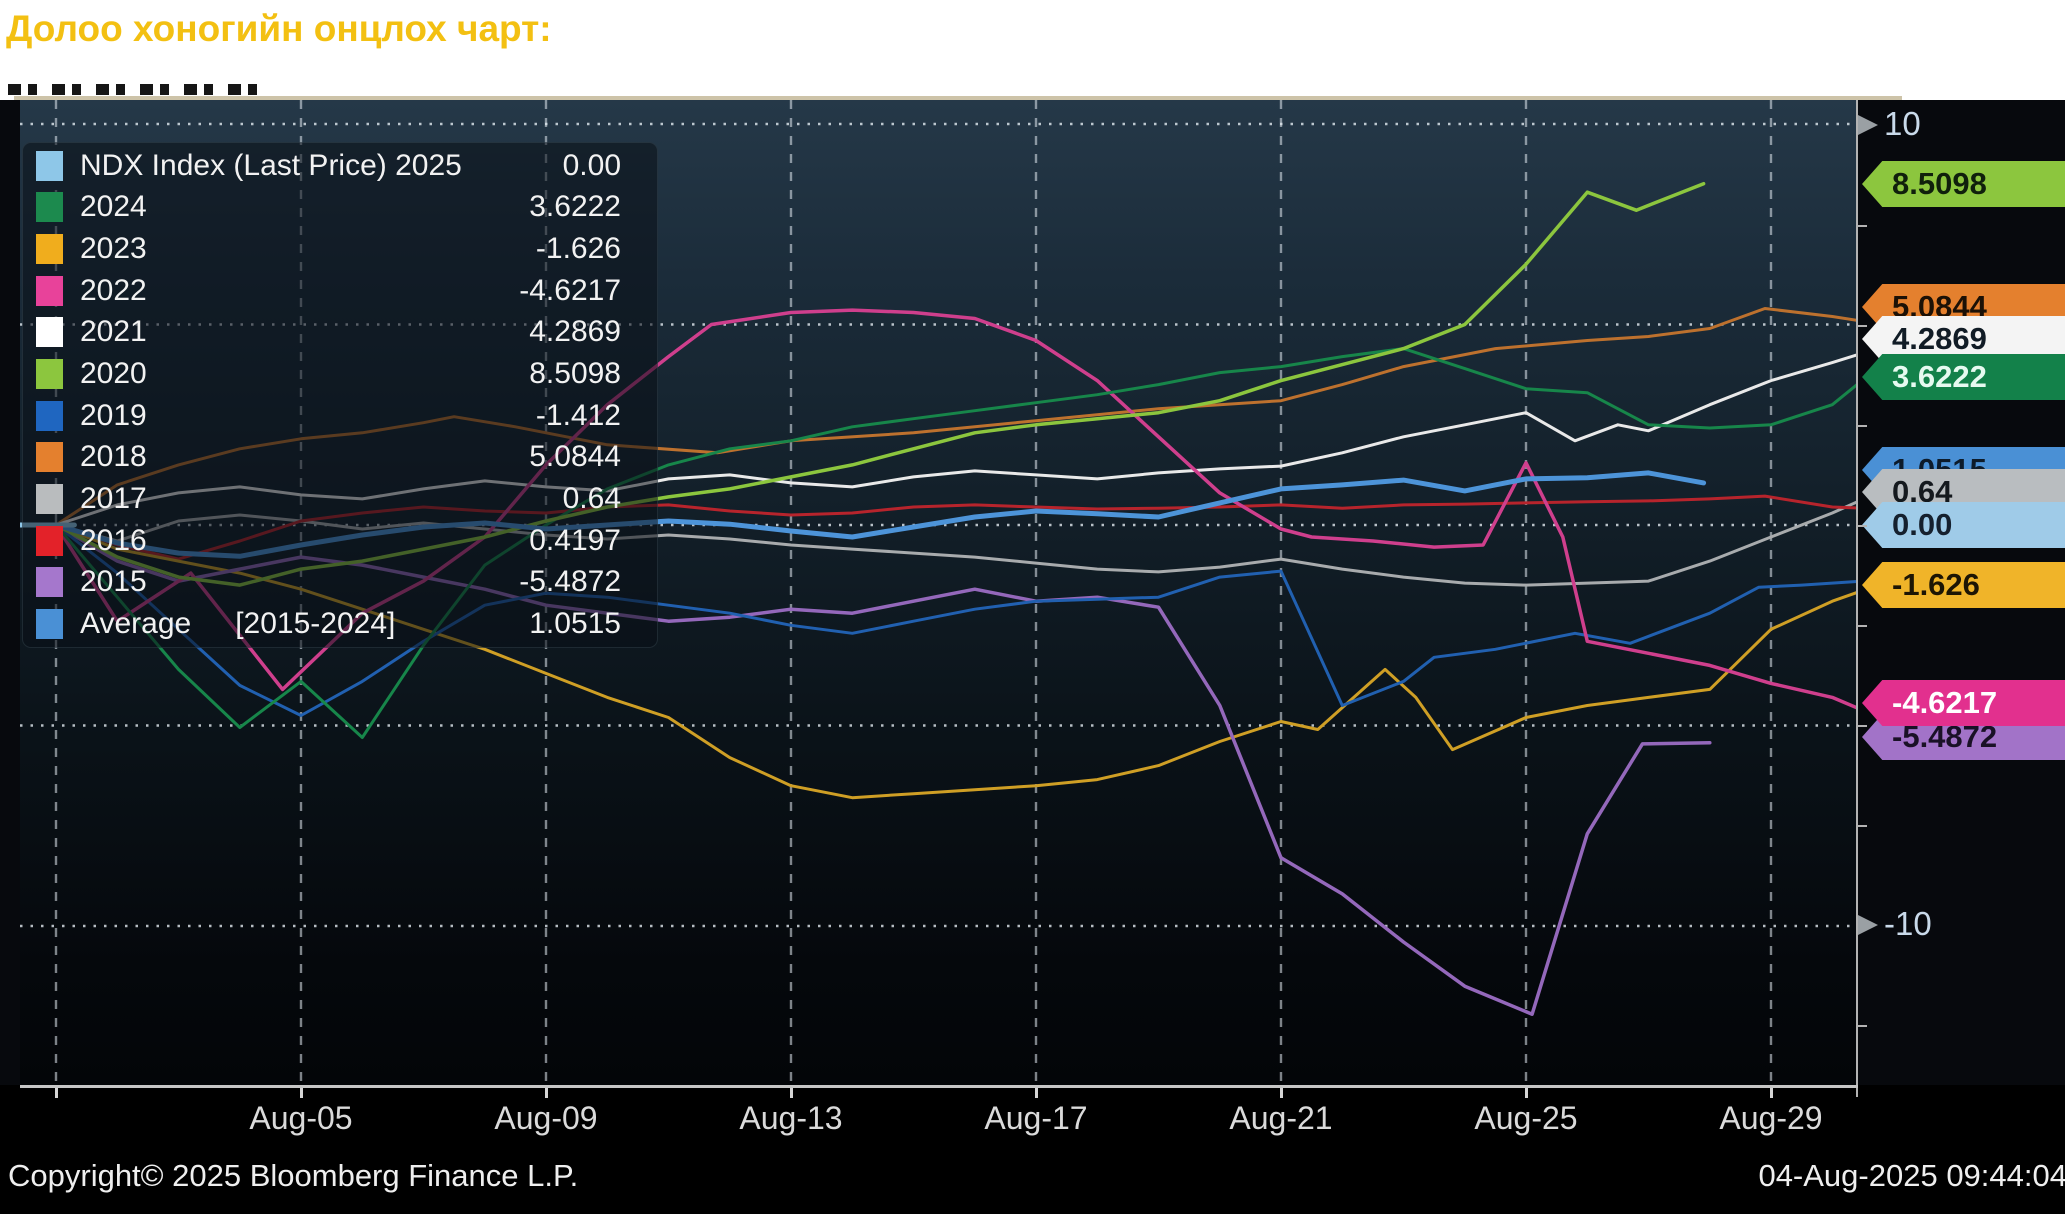 Image resolution: width=2065 pixels, height=1214 pixels. What do you see at coordinates (49, 374) in the screenshot?
I see `legend-swatch-2020` at bounding box center [49, 374].